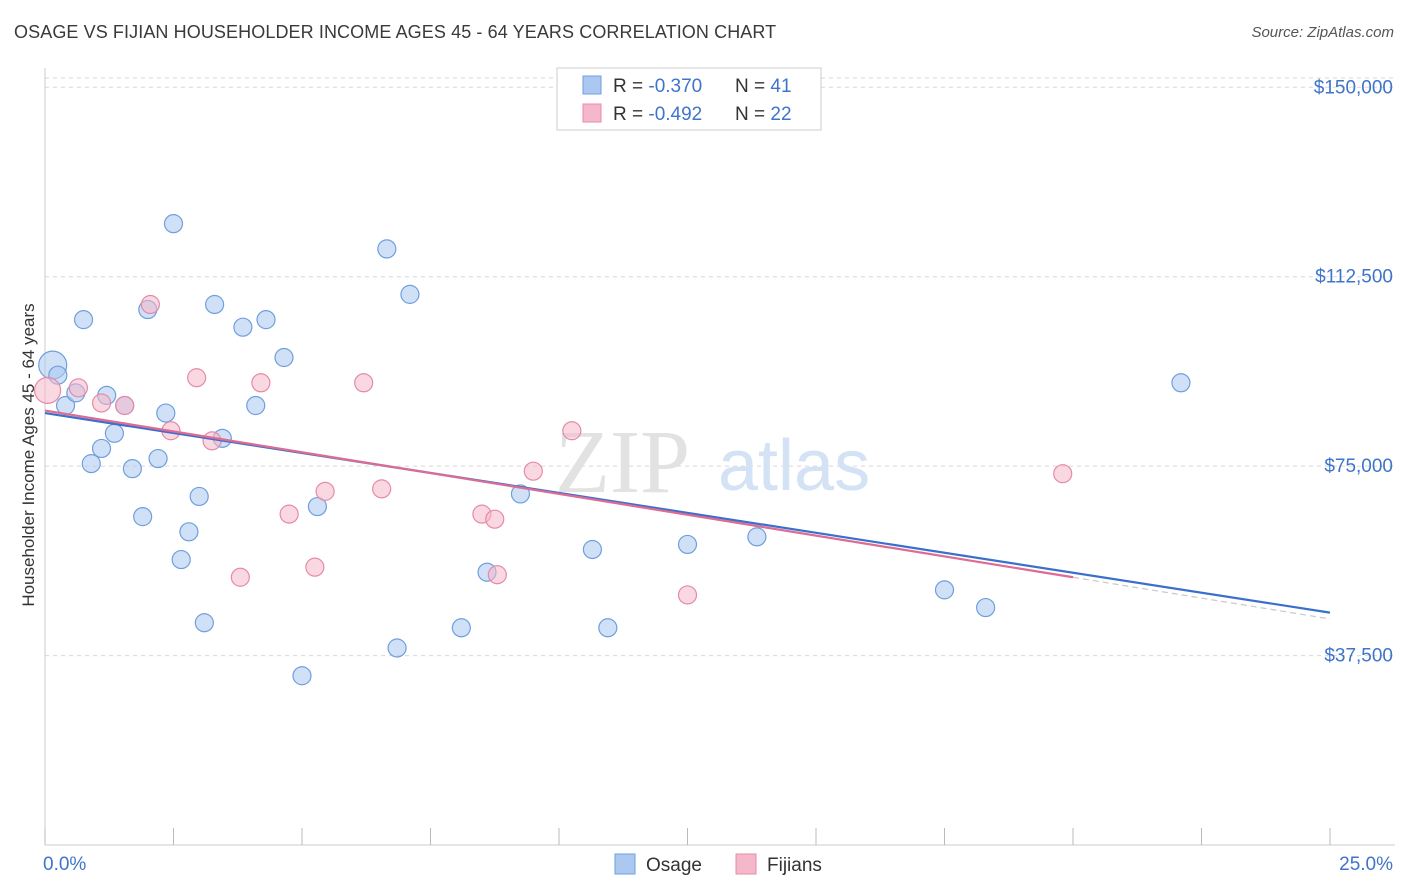  Describe the element at coordinates (780, 114) in the screenshot. I see `legend-n-value: 22` at that location.